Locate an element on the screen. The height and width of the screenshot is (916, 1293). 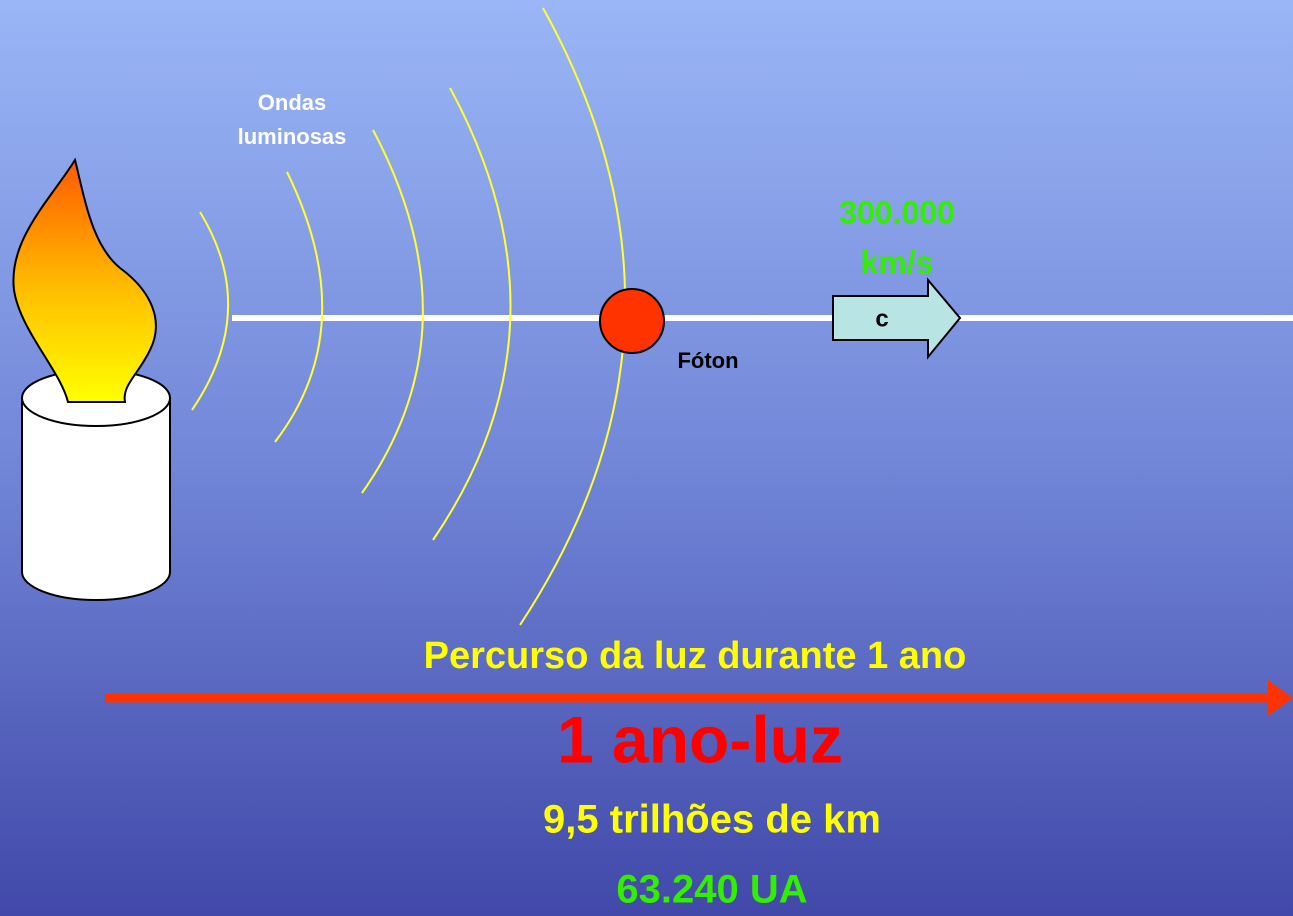
candle is located at coordinates (91, 379).